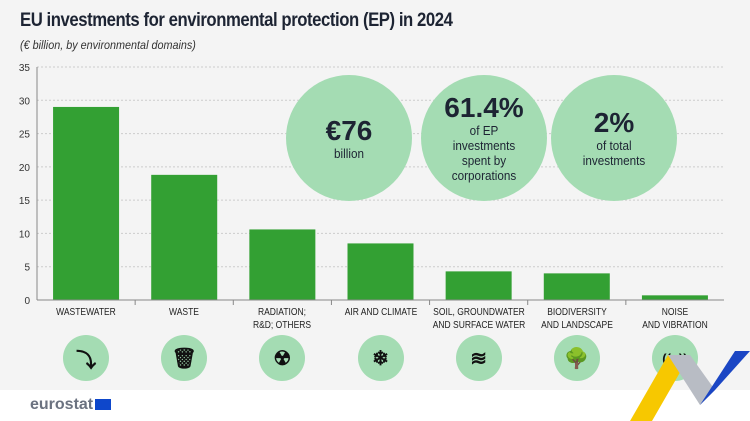  I want to click on trees-landscape-icon: 🌳, so click(576, 358).